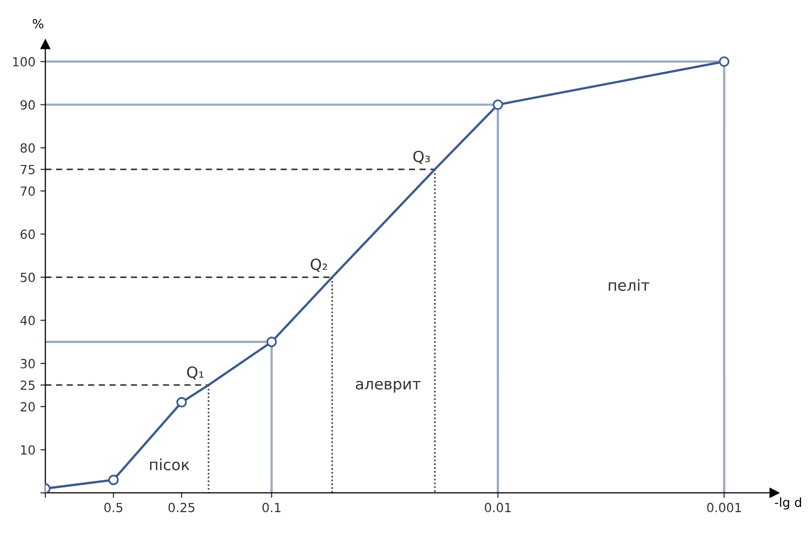 The image size is (810, 547). What do you see at coordinates (181, 507) in the screenshot?
I see `x-tick-label: 0.25` at bounding box center [181, 507].